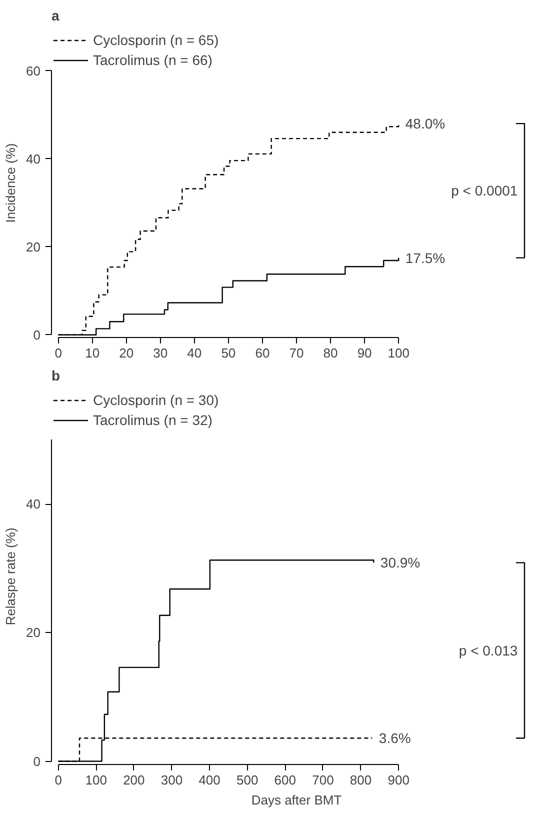 The width and height of the screenshot is (546, 830). What do you see at coordinates (323, 780) in the screenshot?
I see `x-tick-label: 700` at bounding box center [323, 780].